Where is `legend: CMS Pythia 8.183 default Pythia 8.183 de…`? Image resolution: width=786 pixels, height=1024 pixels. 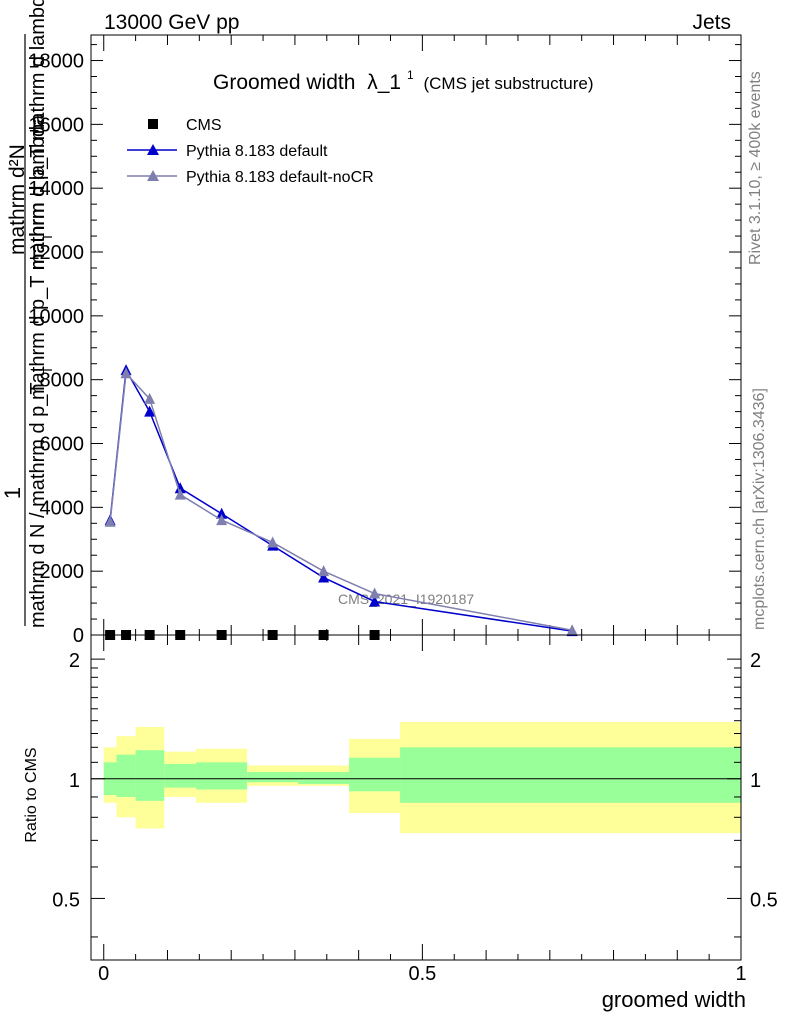
legend: CMS Pythia 8.183 default Pythia 8.183 de… is located at coordinates (250, 151).